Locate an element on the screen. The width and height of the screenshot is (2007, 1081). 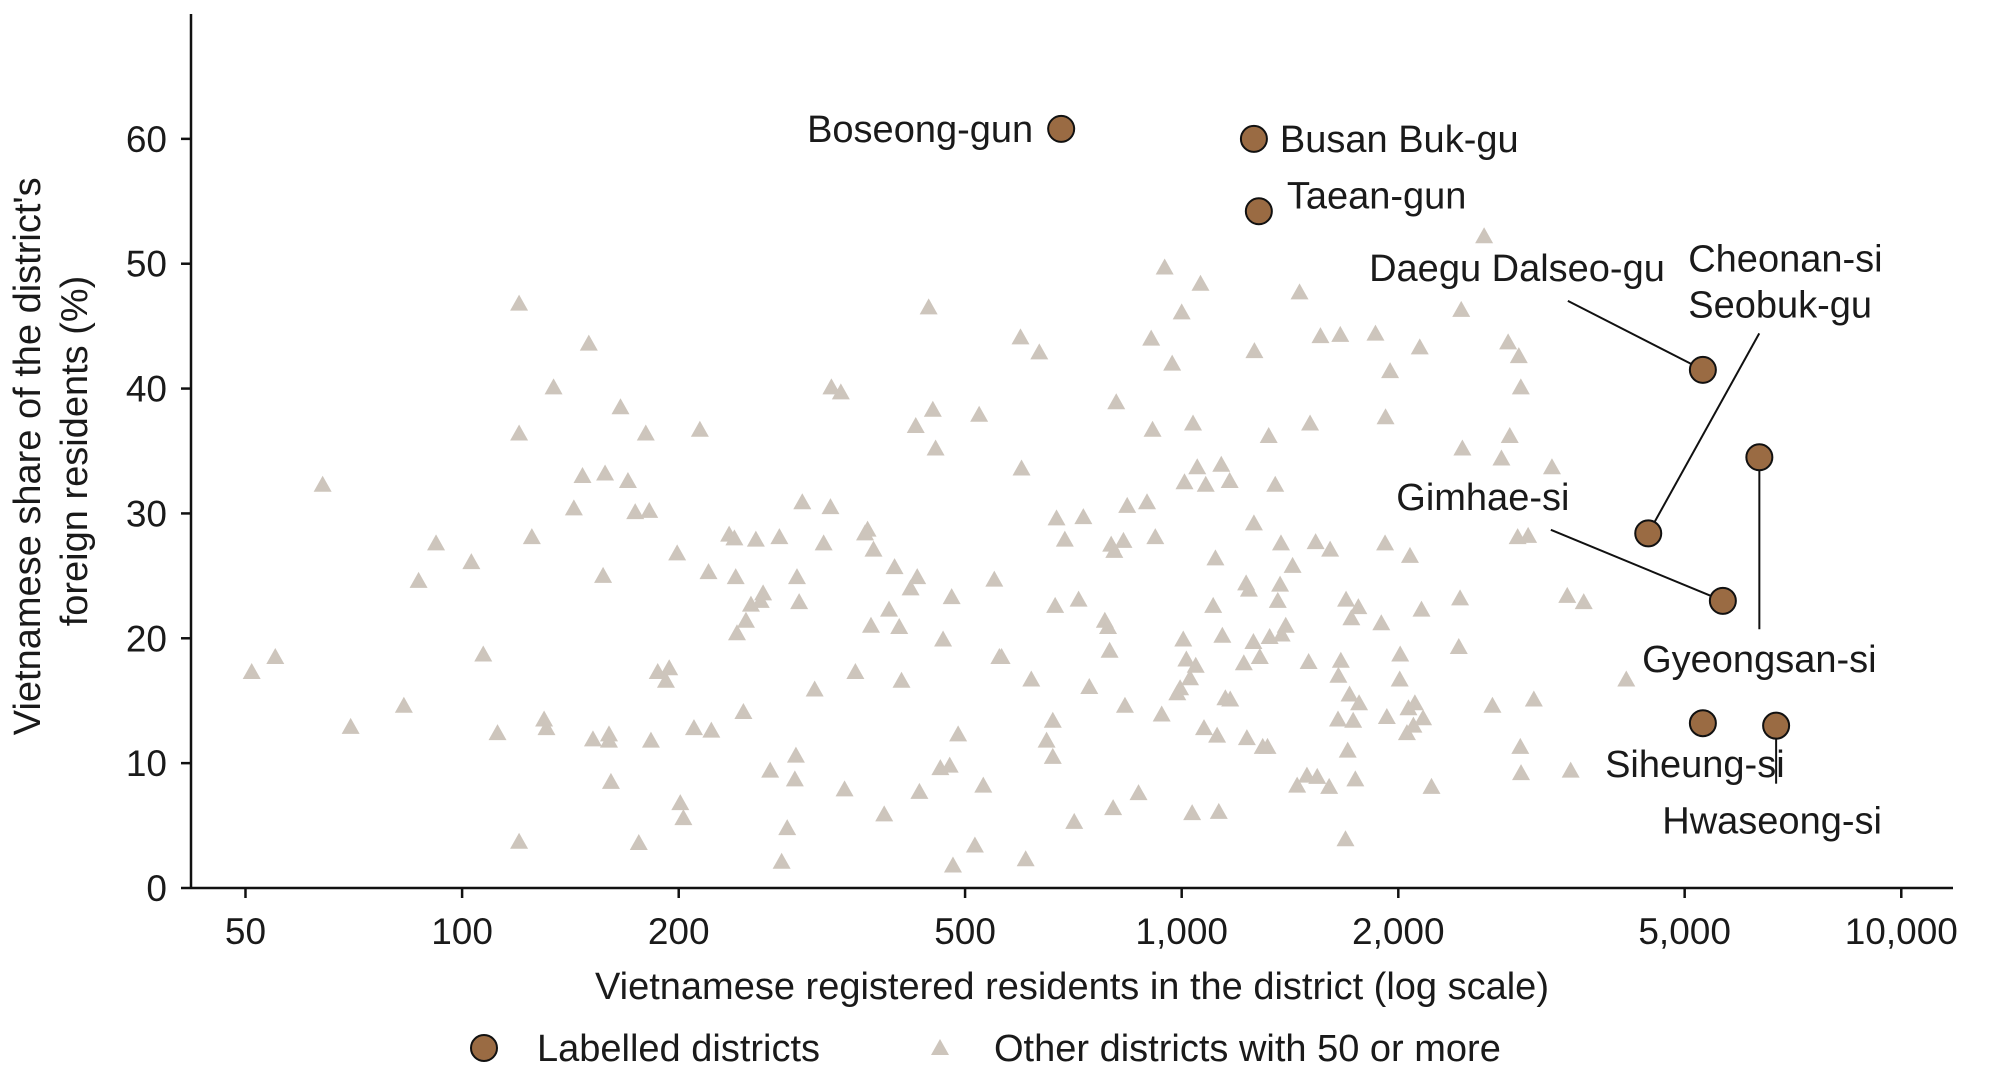
district-label-line: Seobuk-gu is located at coordinates (1780, 305).